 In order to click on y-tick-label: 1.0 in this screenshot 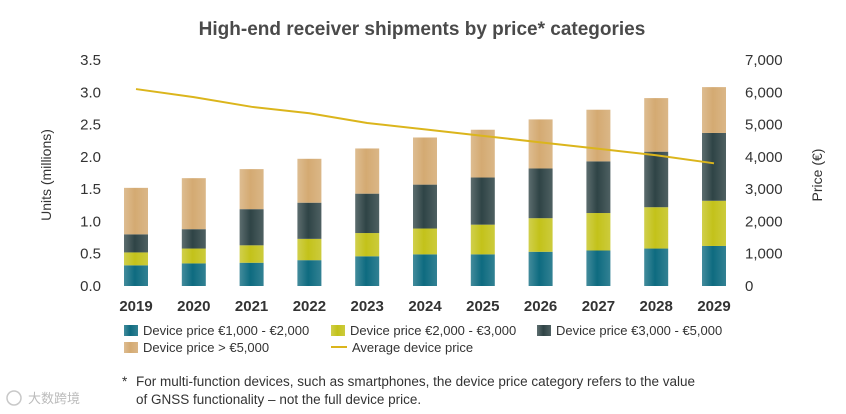, I will do `click(90, 221)`.